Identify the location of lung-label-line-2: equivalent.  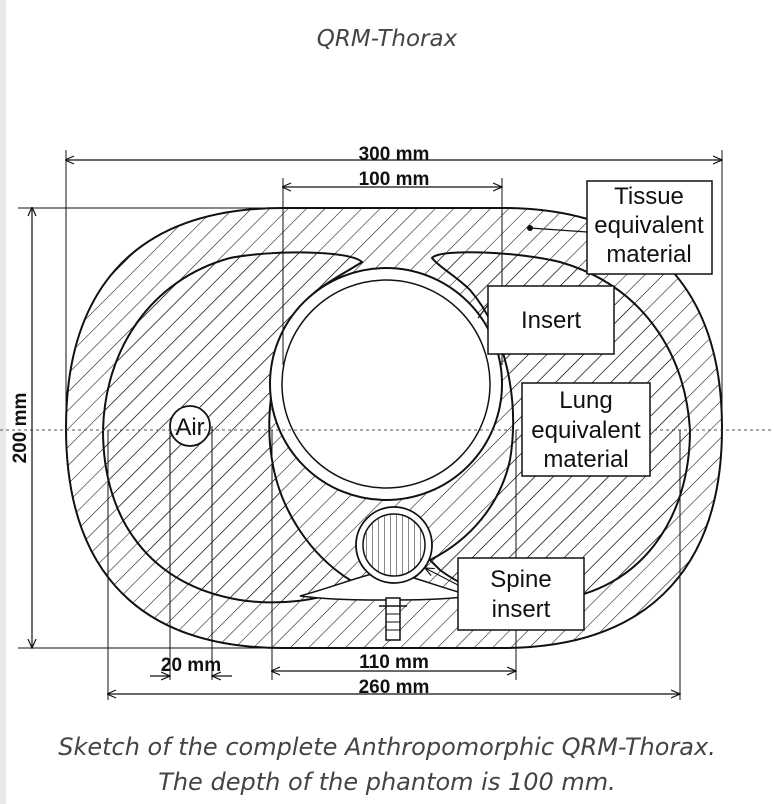
(586, 430).